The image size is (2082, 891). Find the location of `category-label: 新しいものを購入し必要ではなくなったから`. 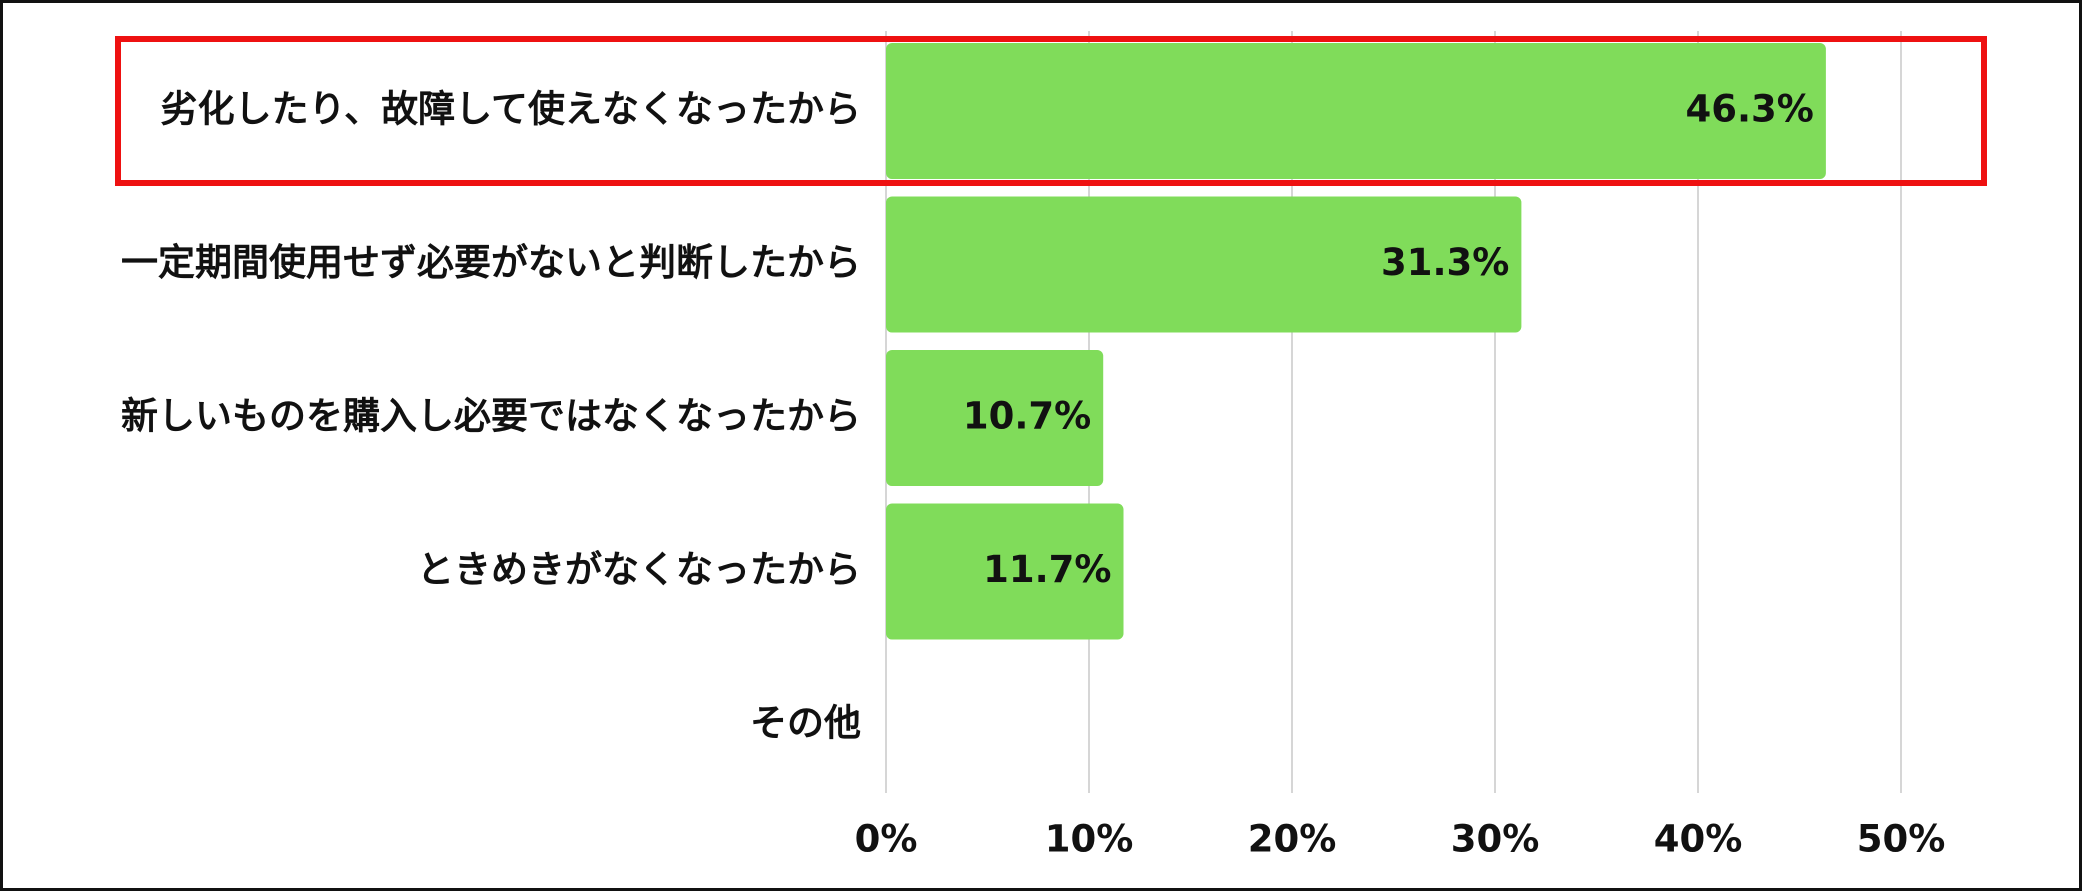

category-label: 新しいものを購入し必要ではなくなったから is located at coordinates (491, 416).